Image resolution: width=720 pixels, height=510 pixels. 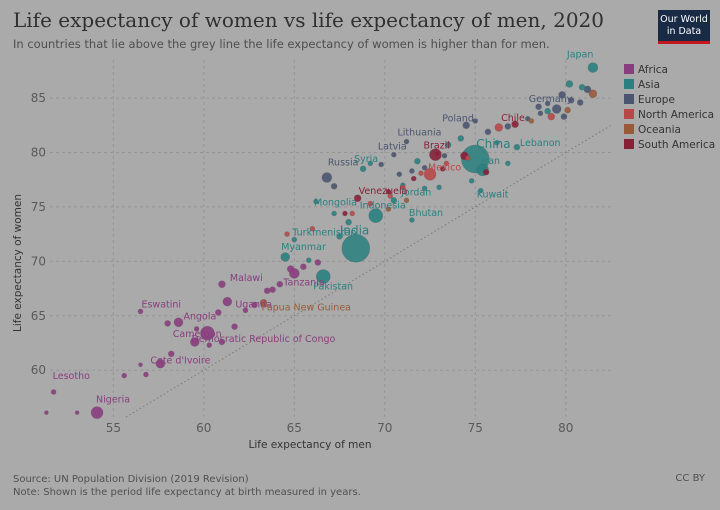 I want to click on point-label: Chile, so click(x=513, y=118).